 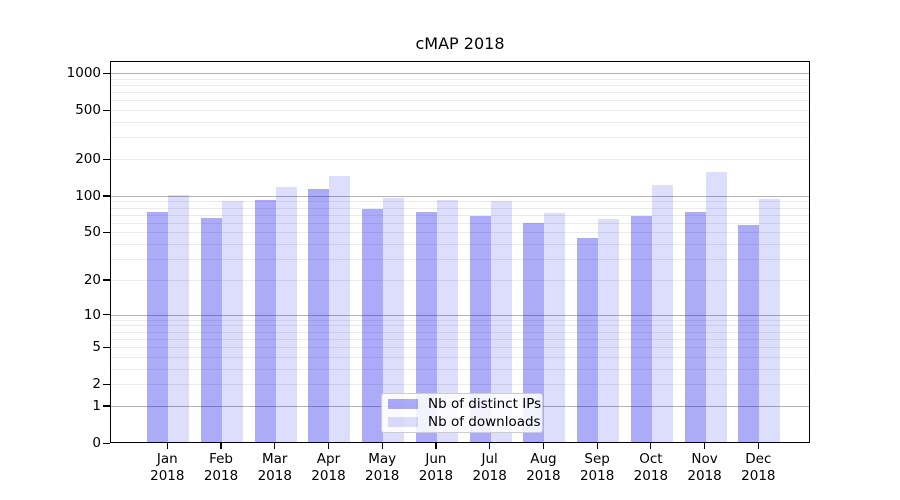 I want to click on y-tick-label: 10, so click(x=92, y=314).